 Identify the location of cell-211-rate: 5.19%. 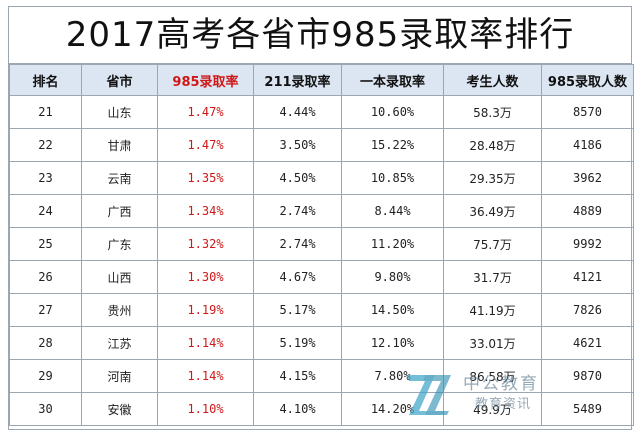
(297, 343).